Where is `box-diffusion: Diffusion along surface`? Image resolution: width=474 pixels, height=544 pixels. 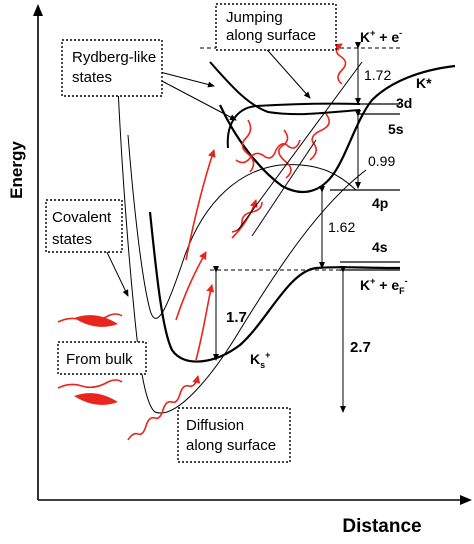 box-diffusion: Diffusion along surface is located at coordinates (234, 435).